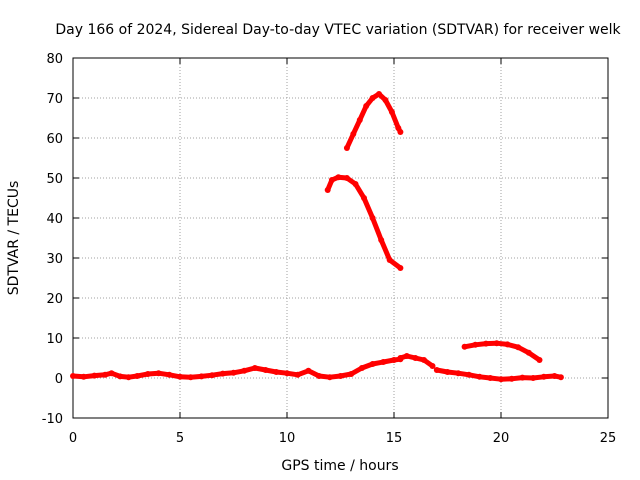 Image resolution: width=640 pixels, height=480 pixels. I want to click on y-tick-label: 80, so click(54, 59).